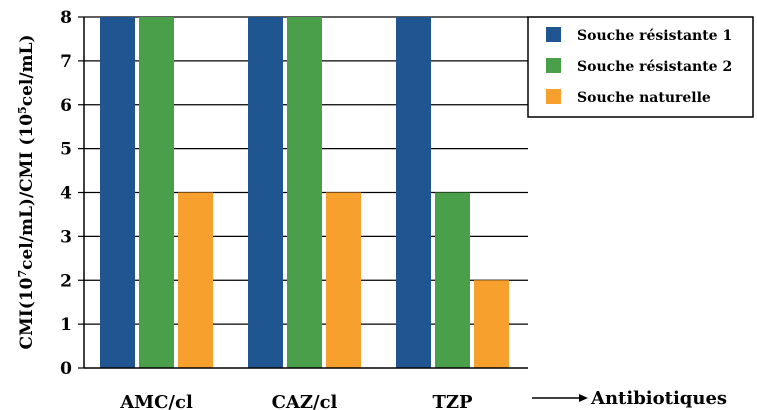  I want to click on x-axis-label: Antibiotiques, so click(658, 398).